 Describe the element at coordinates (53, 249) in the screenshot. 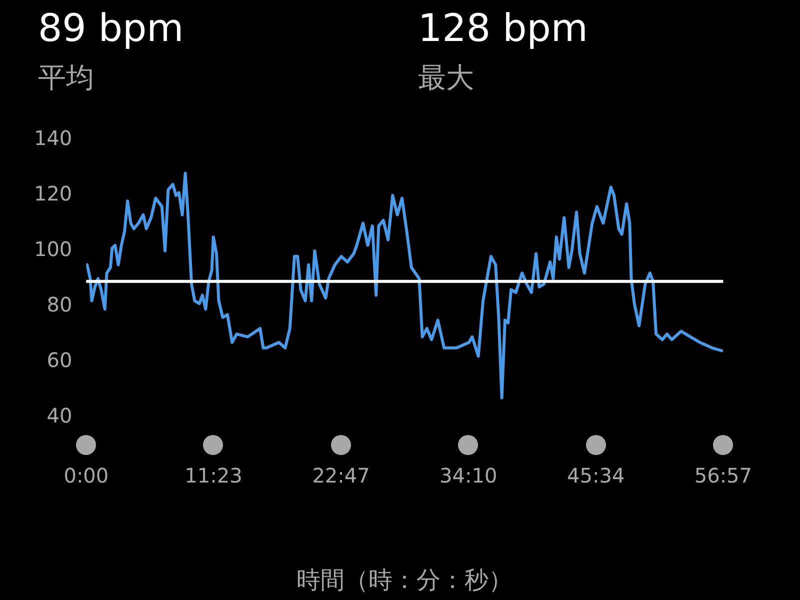

I see `y-tick-label: 100` at that location.